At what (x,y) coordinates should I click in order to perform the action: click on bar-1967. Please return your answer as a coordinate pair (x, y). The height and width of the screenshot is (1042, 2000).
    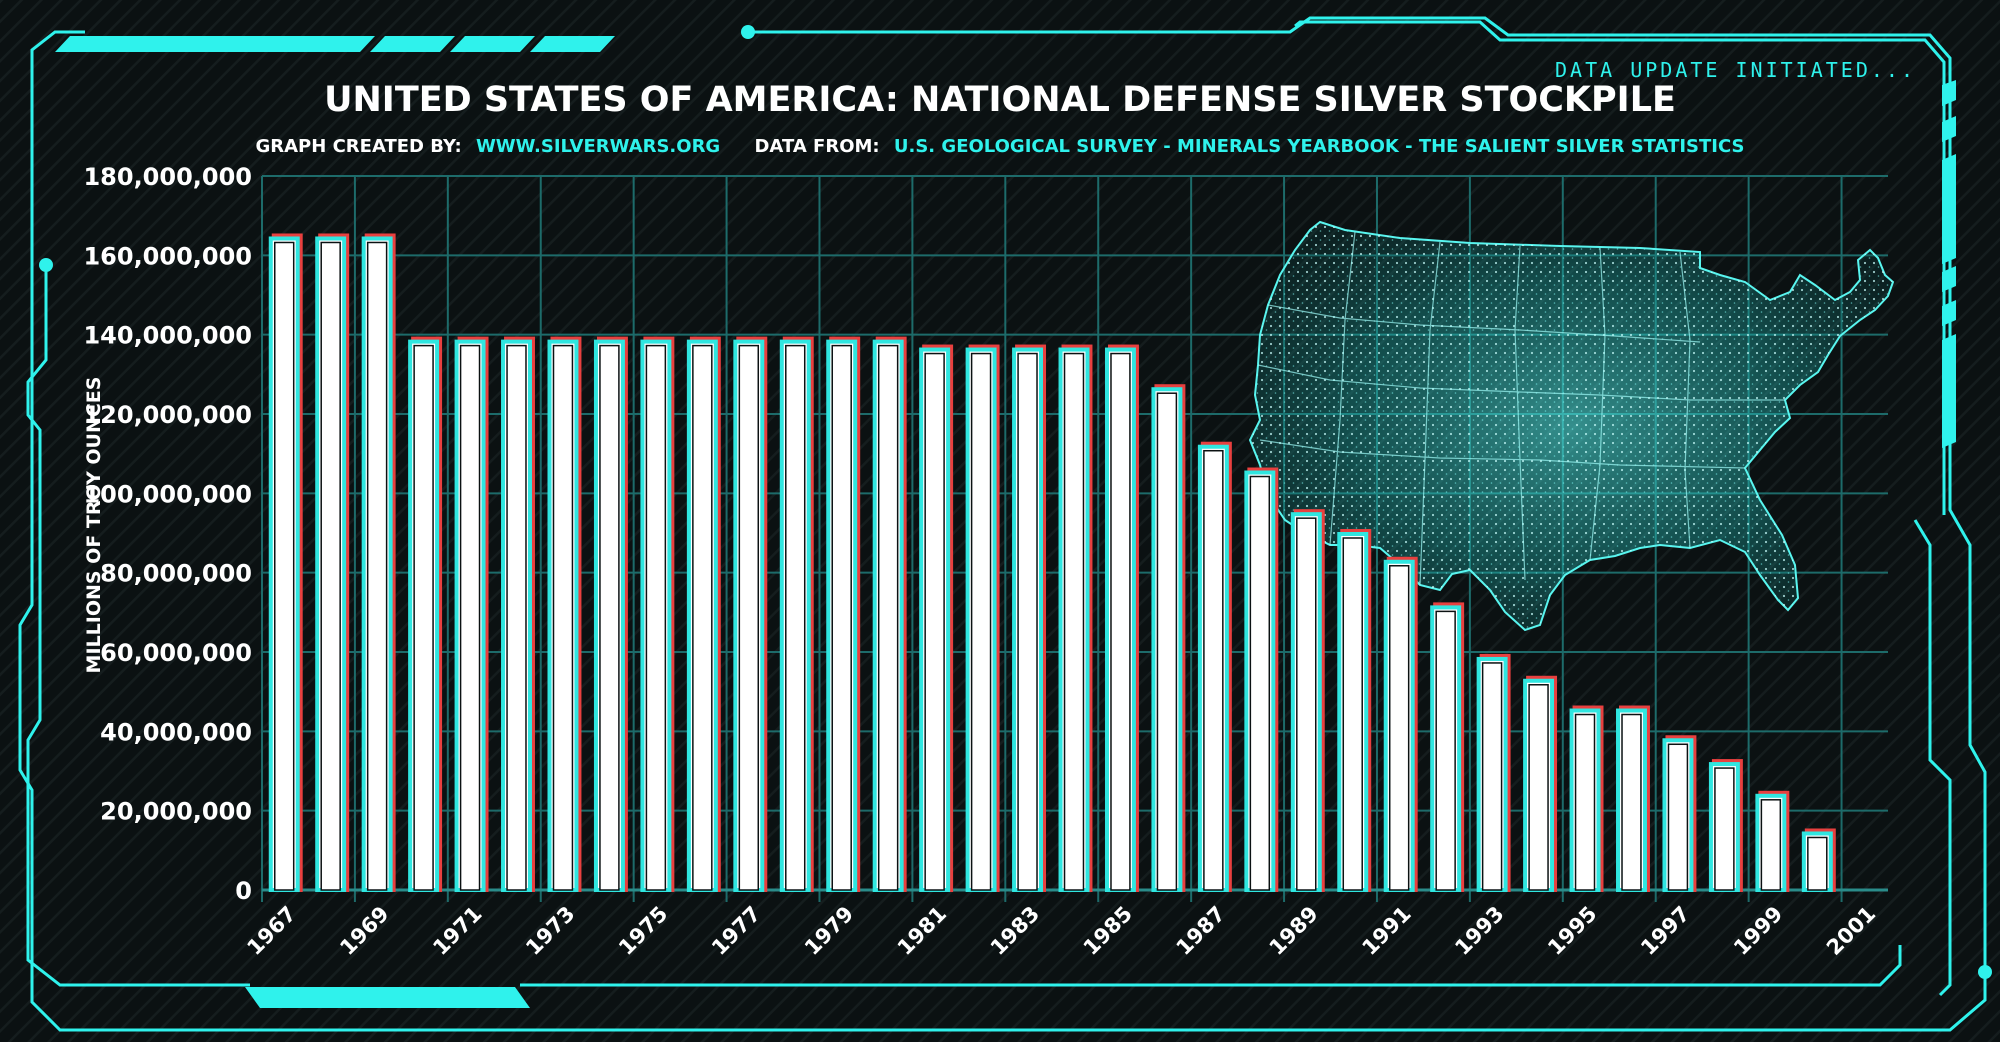
    Looking at the image, I should click on (285, 562).